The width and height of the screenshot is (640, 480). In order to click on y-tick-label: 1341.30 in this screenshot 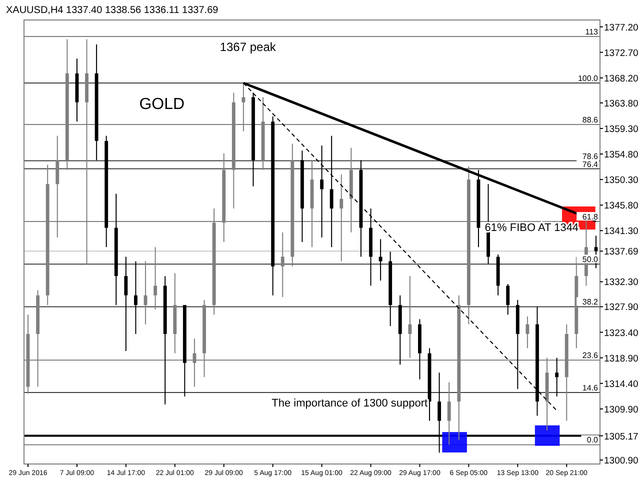, I will do `click(621, 232)`.